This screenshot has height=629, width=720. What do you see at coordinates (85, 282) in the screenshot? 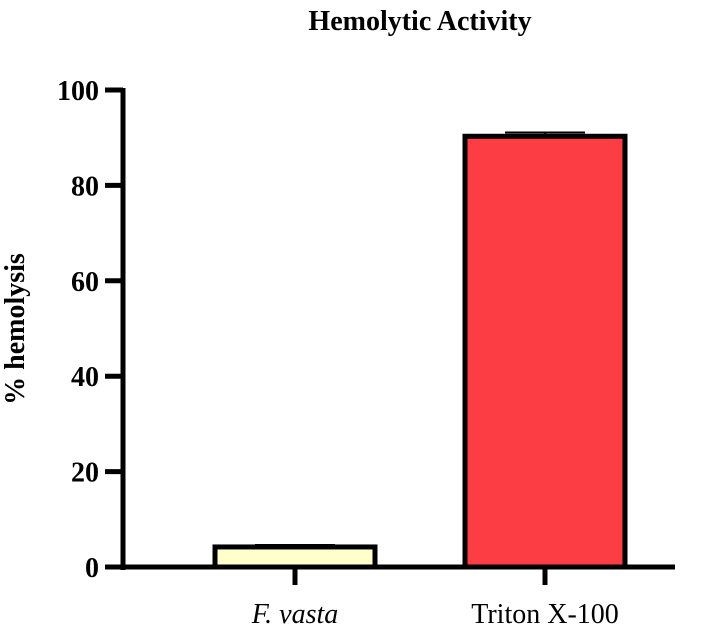
I see `y-tick-label: 60` at bounding box center [85, 282].